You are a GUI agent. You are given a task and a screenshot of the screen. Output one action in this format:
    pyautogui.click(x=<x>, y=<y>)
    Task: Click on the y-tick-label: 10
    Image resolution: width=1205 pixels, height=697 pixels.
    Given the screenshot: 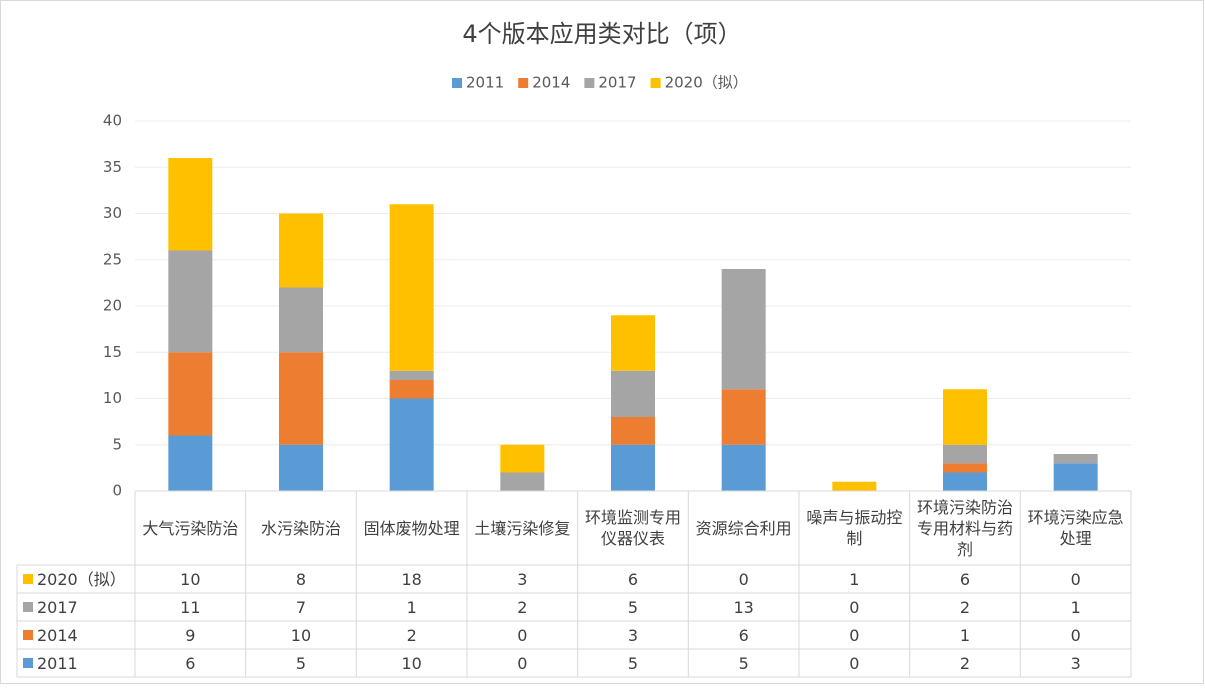 What is the action you would take?
    pyautogui.click(x=112, y=398)
    